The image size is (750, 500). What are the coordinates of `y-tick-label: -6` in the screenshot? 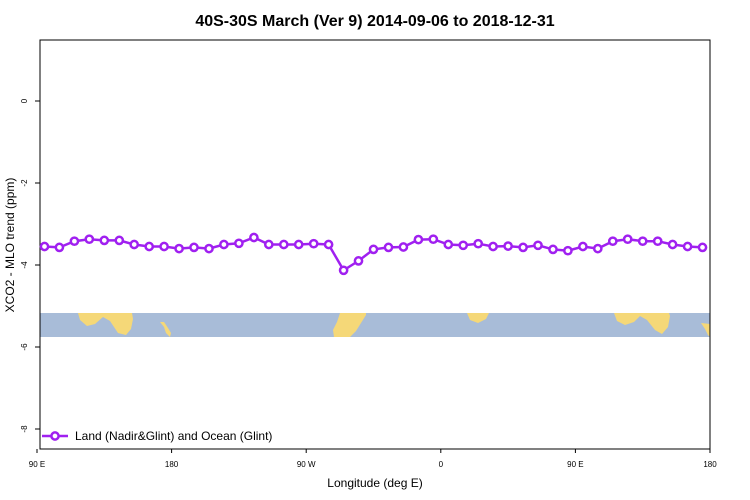 It's located at (24, 347).